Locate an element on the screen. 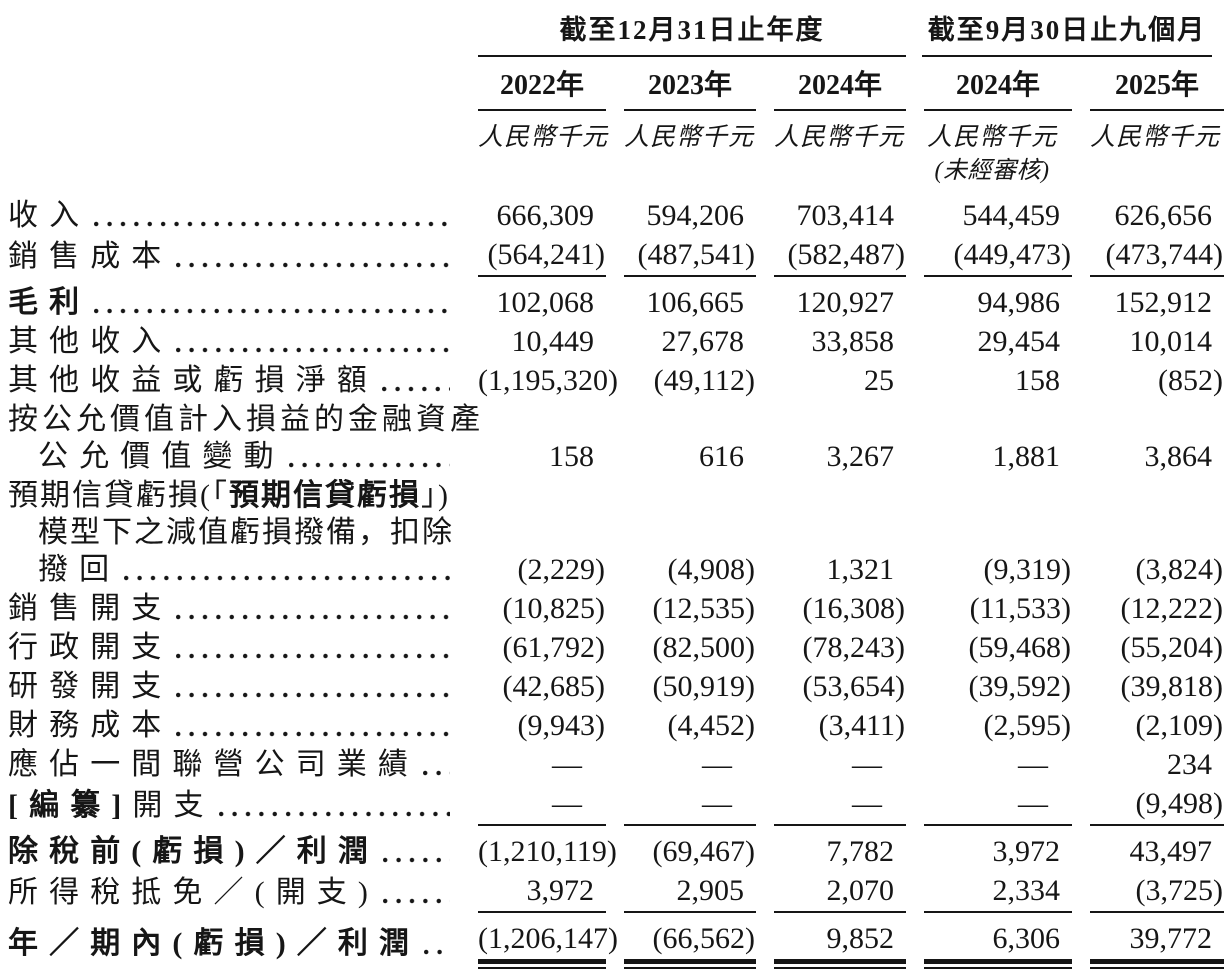 The height and width of the screenshot is (969, 1232). value-cell: 626,656 is located at coordinates (1163, 215).